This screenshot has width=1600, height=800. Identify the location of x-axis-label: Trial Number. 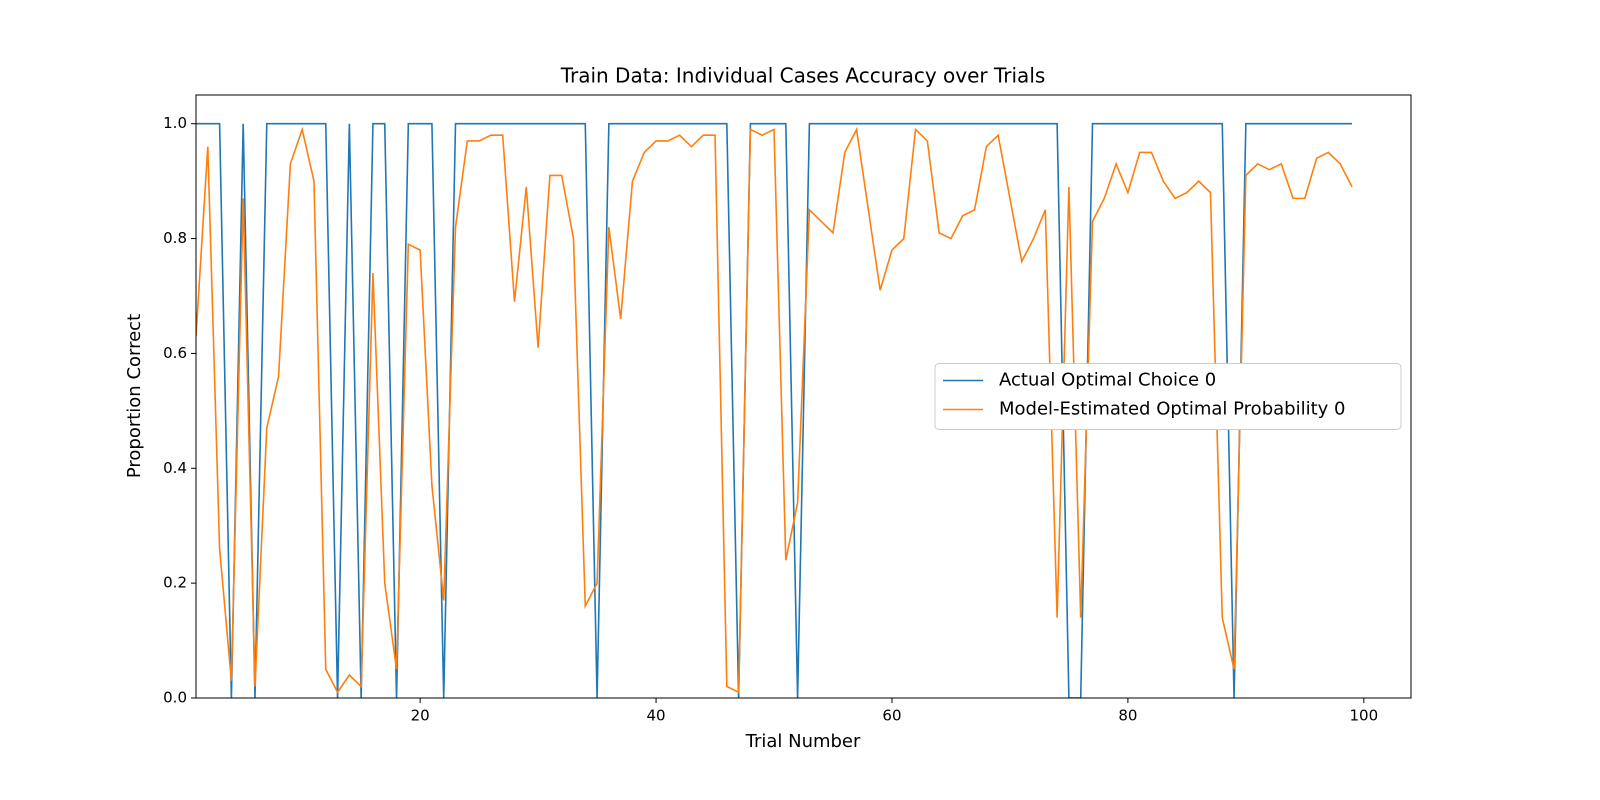
(803, 741).